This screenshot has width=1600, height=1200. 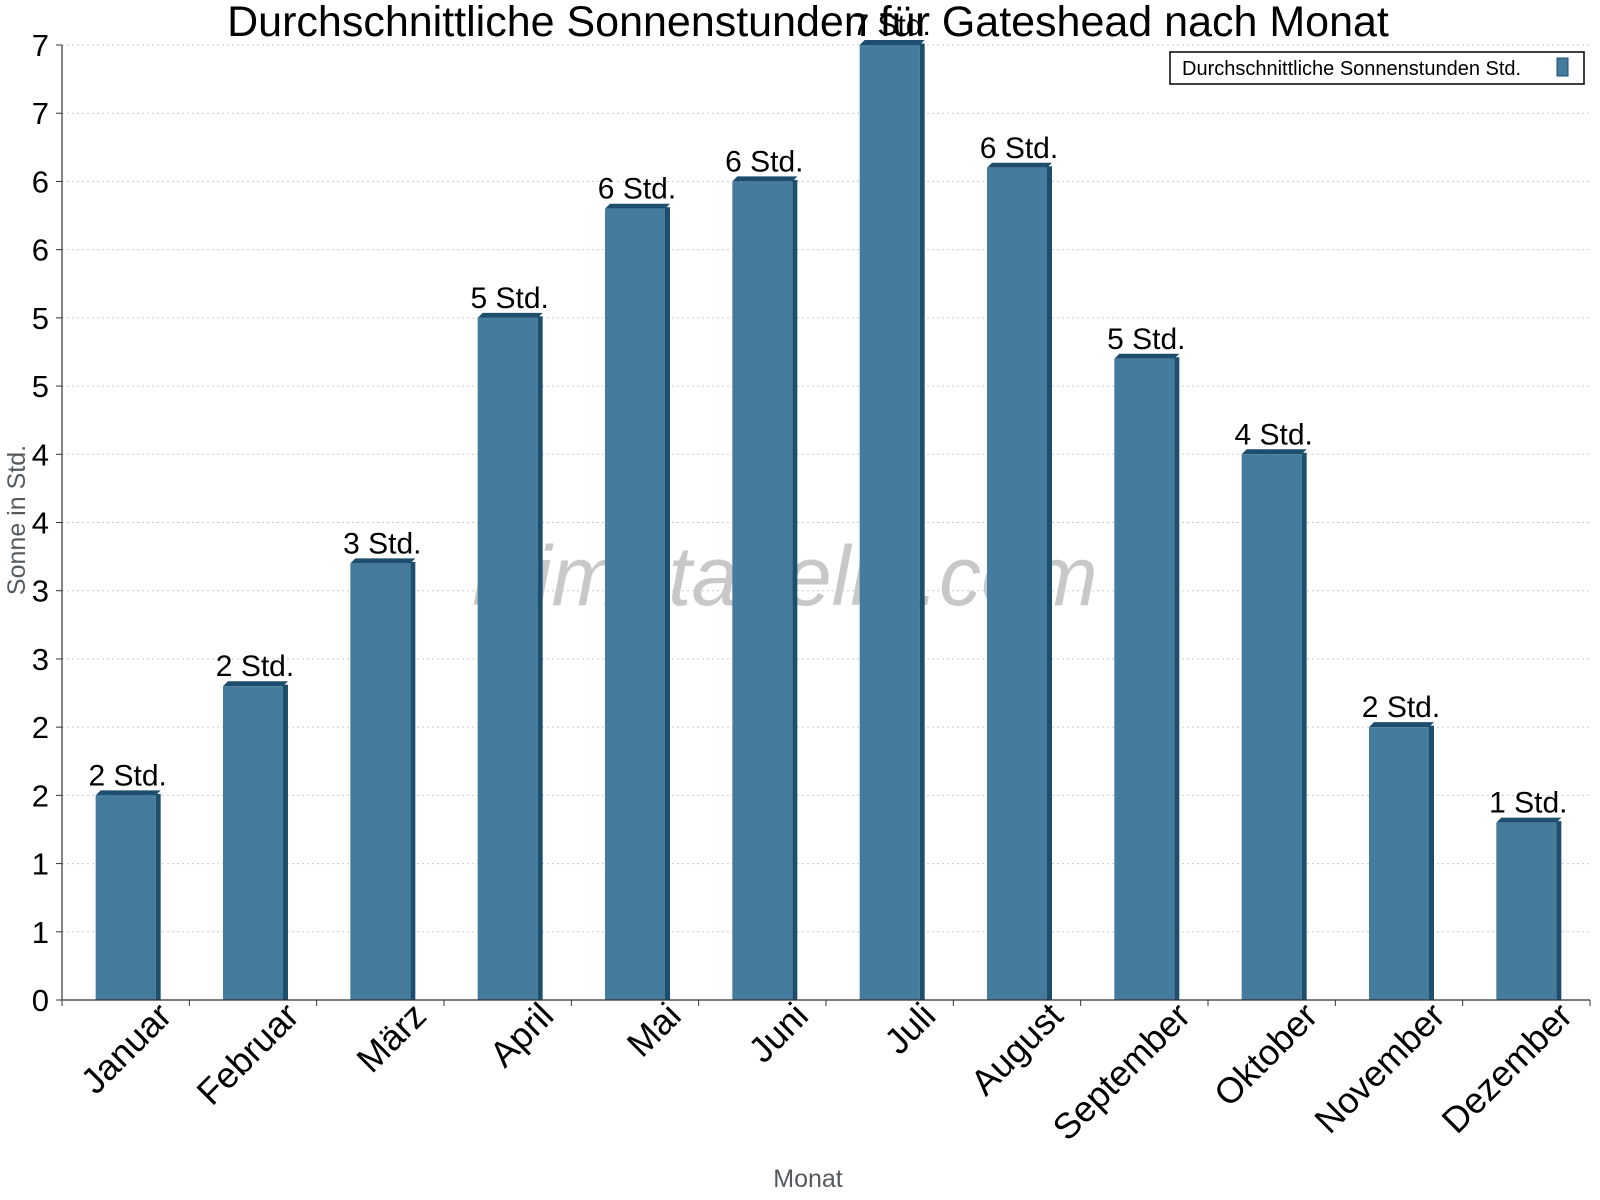 What do you see at coordinates (391, 1038) in the screenshot?
I see `x-tick-label: März` at bounding box center [391, 1038].